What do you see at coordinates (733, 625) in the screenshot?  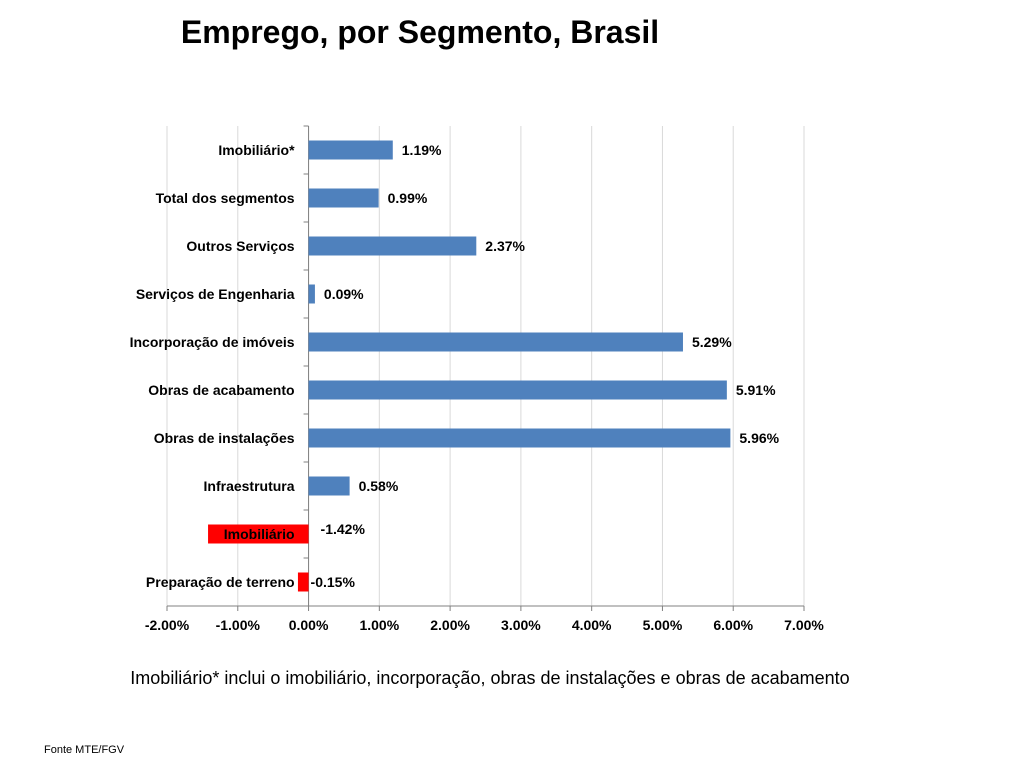 I see `x-tick-label: 6.00%` at bounding box center [733, 625].